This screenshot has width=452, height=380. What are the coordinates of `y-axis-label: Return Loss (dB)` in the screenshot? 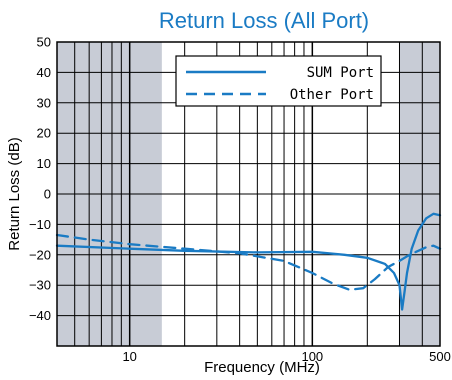 It's located at (14, 193).